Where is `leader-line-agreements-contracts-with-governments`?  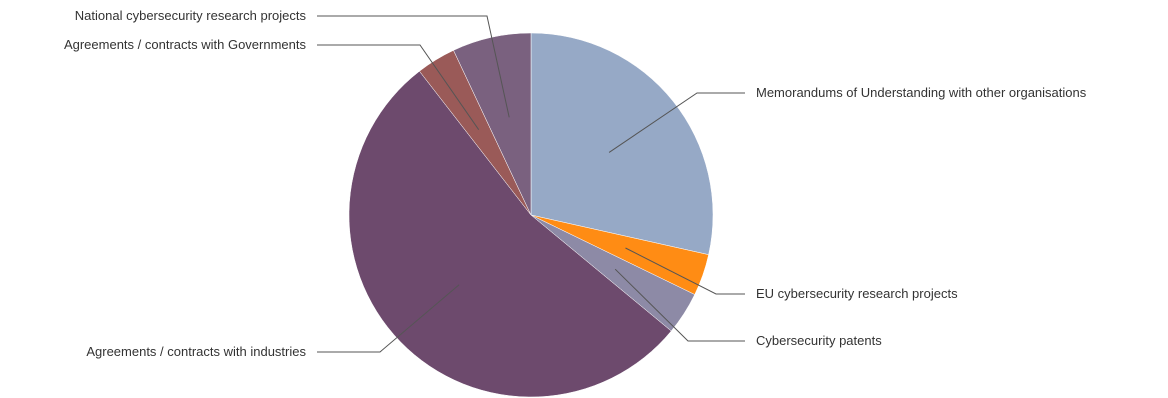
leader-line-agreements-contracts-with-governments is located at coordinates (398, 87).